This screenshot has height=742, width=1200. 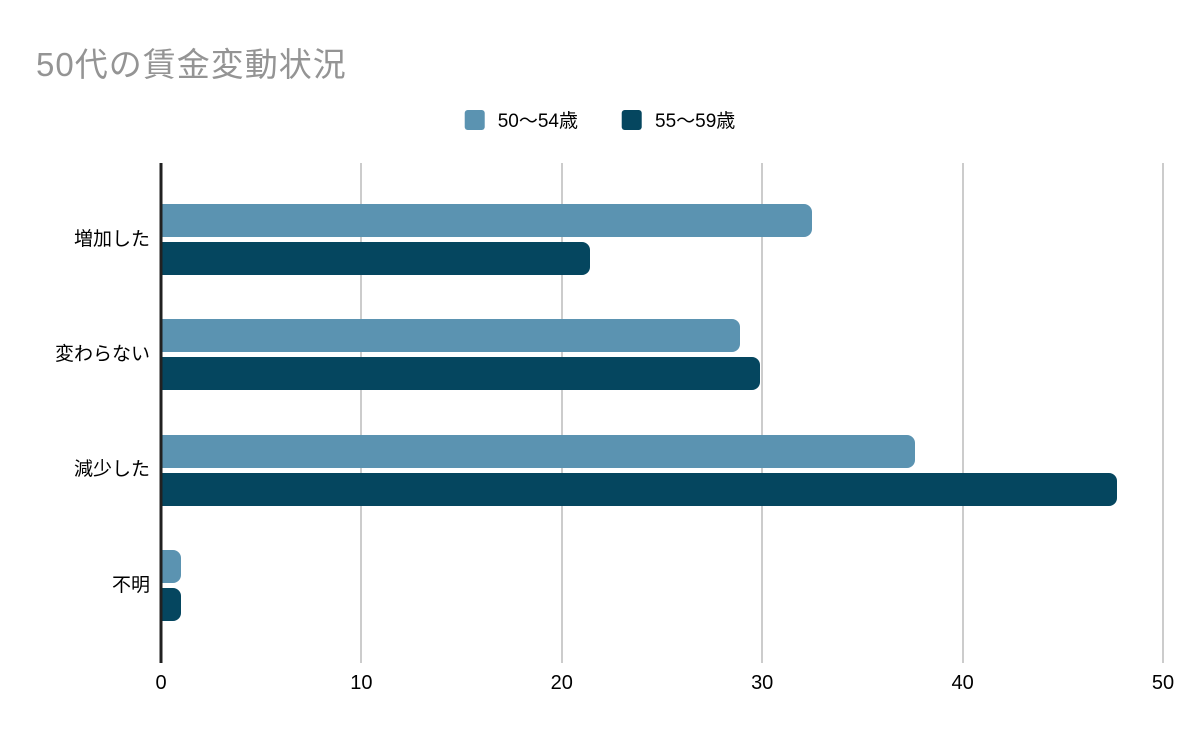 What do you see at coordinates (487, 220) in the screenshot?
I see `bar-series0-cat0` at bounding box center [487, 220].